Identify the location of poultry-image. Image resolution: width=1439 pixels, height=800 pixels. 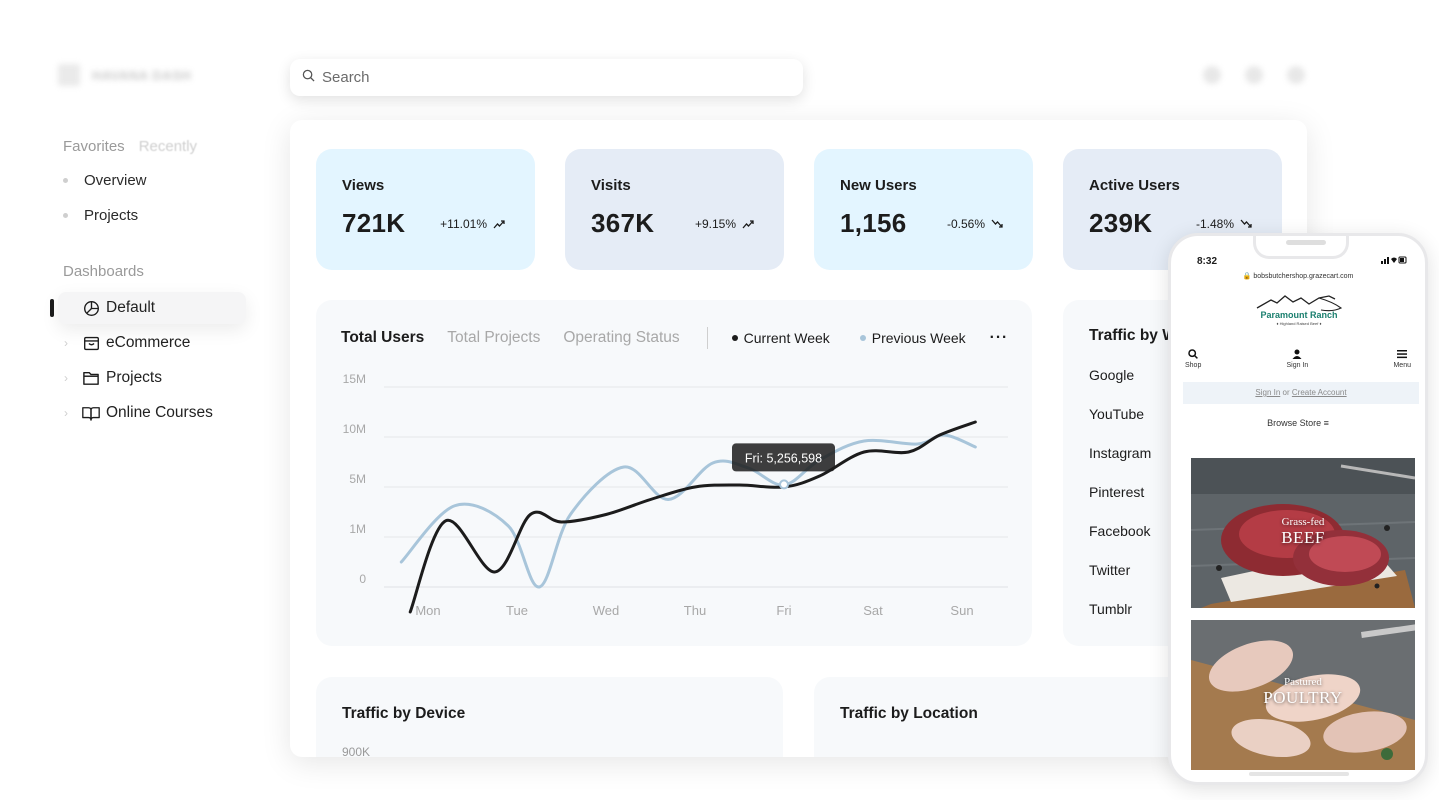
(1303, 695).